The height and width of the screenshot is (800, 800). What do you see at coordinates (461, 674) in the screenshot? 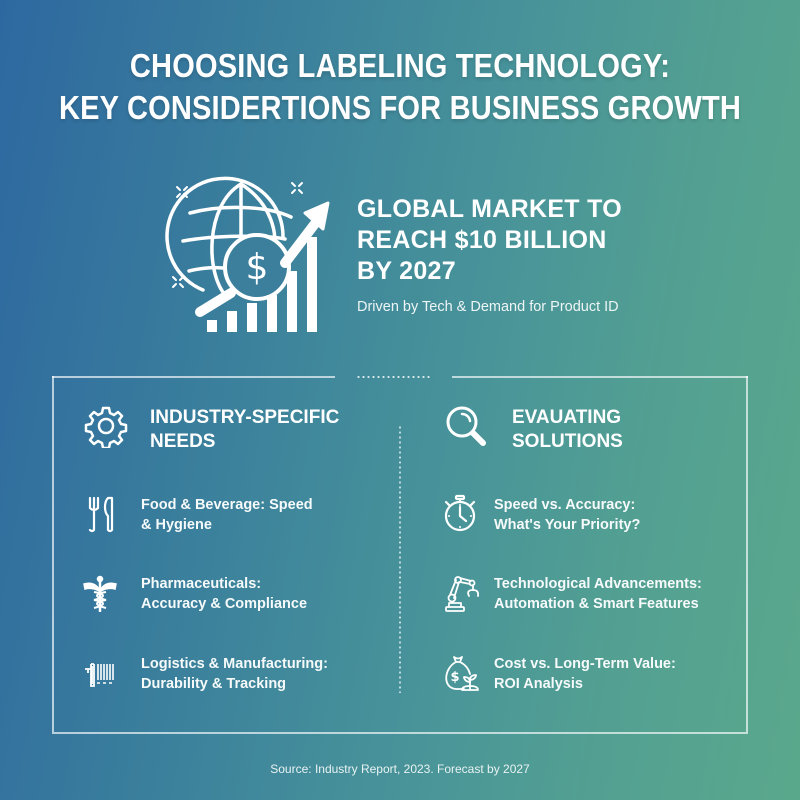
I see `money-bag-plant-icon: $` at bounding box center [461, 674].